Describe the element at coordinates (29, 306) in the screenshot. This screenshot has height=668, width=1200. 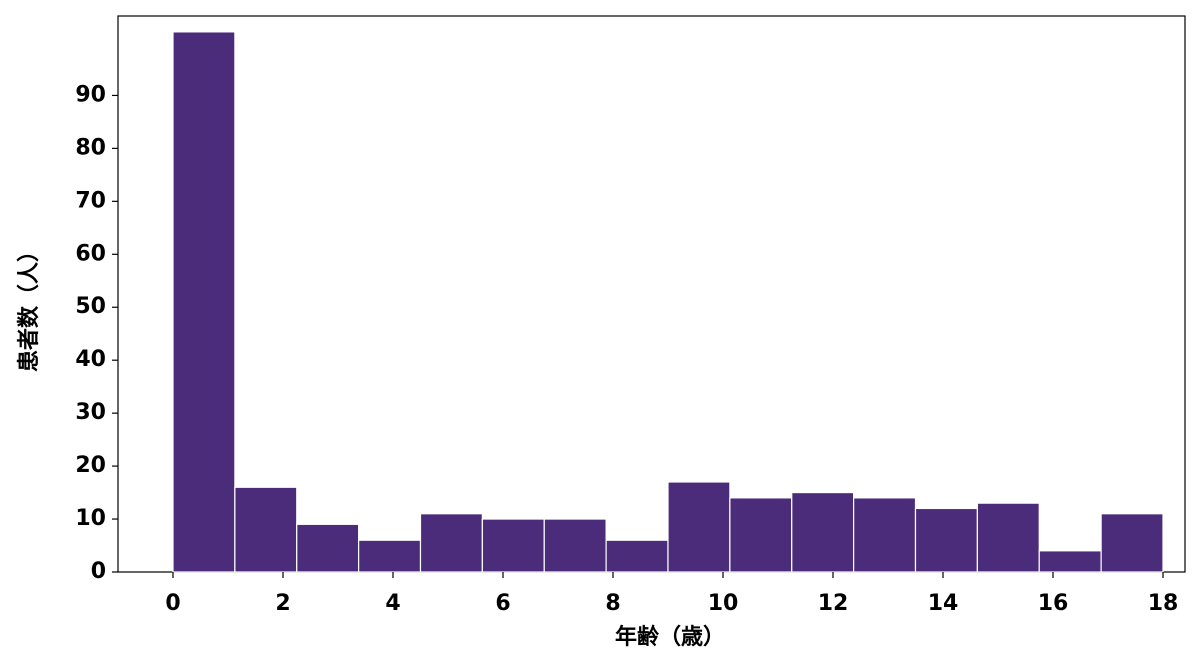
I see `y-axis-label: 患者数（人）` at that location.